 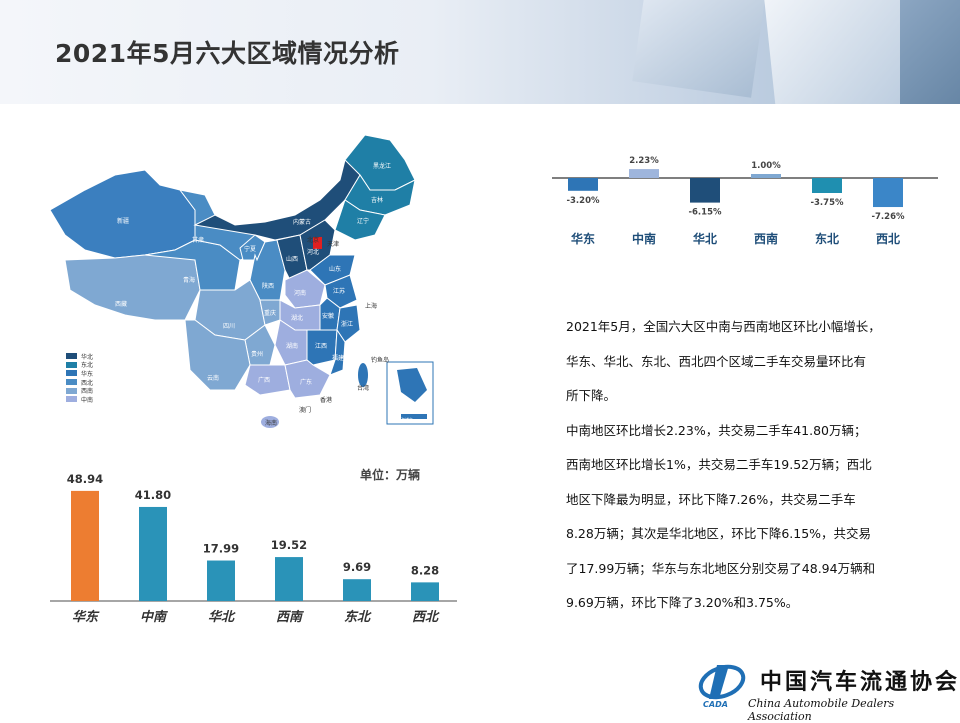 What do you see at coordinates (313, 240) in the screenshot?
I see `map-label: 北京` at bounding box center [313, 240].